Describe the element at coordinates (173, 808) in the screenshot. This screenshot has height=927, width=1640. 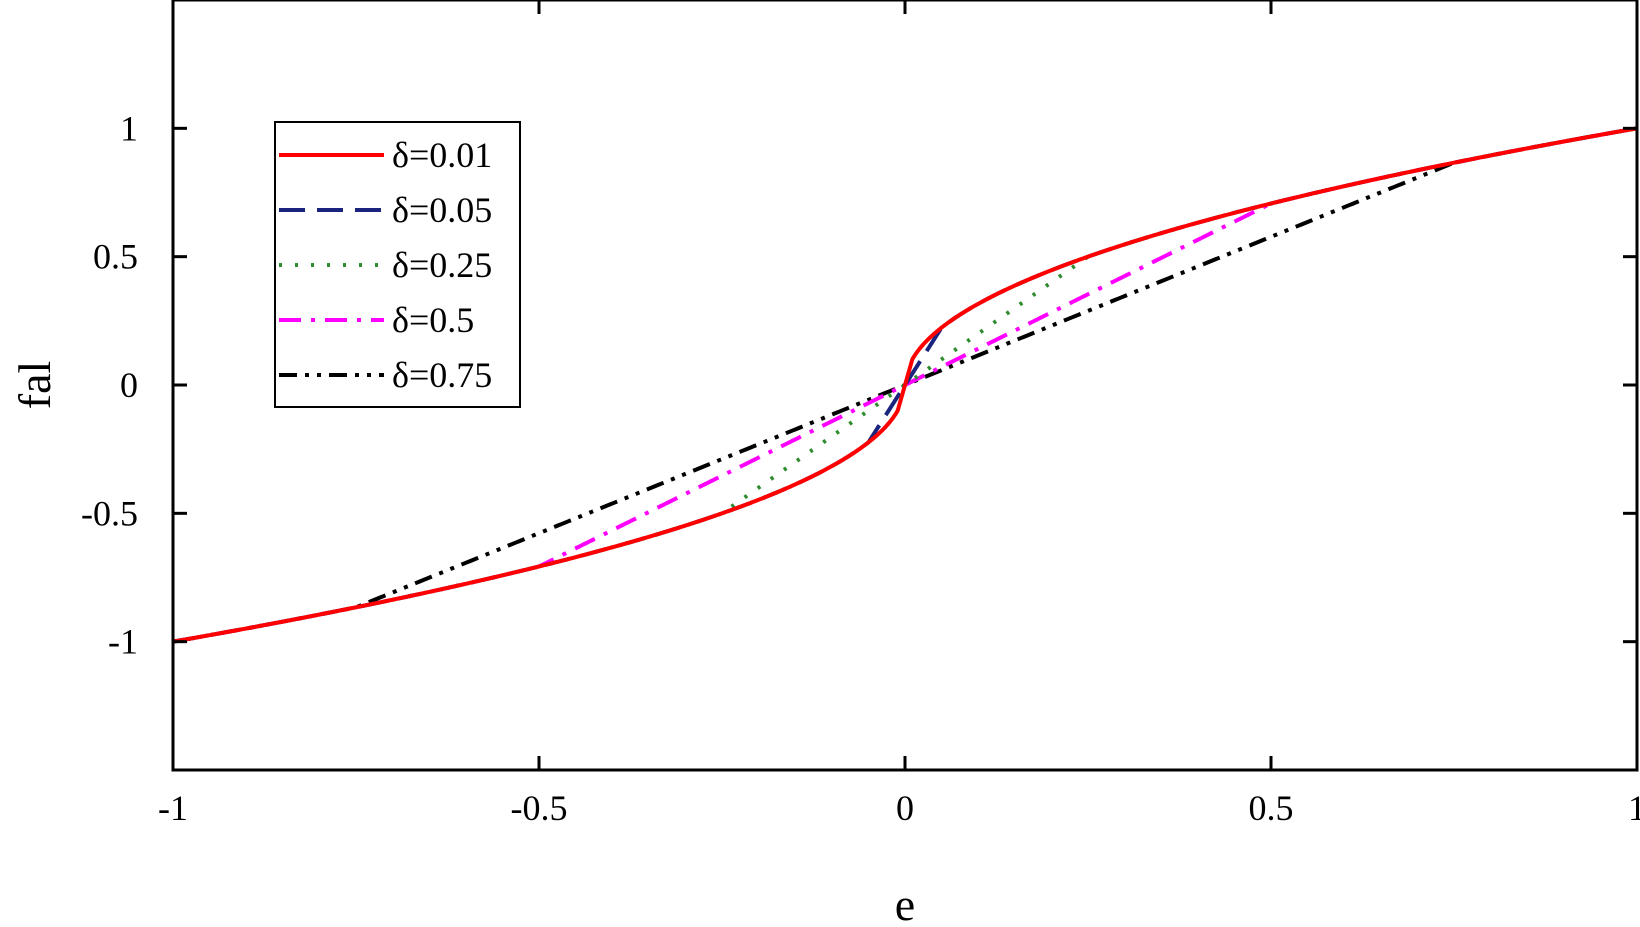
I see `x-tick-label: -1` at that location.